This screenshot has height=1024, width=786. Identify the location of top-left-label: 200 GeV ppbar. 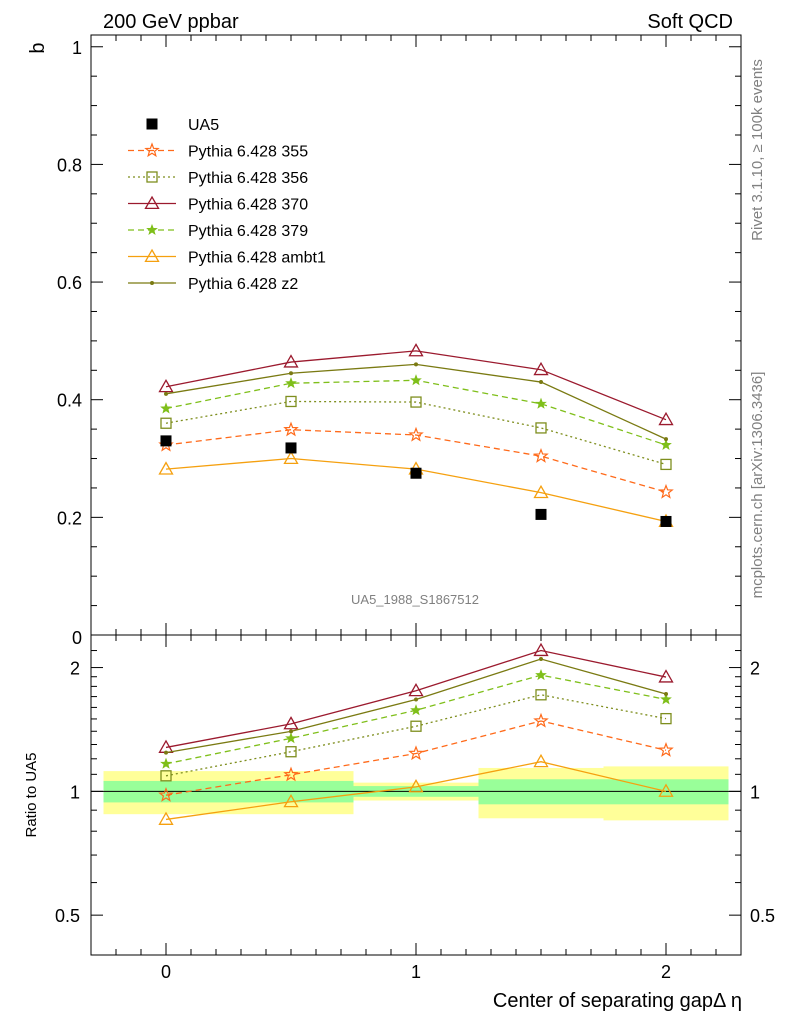
(171, 22).